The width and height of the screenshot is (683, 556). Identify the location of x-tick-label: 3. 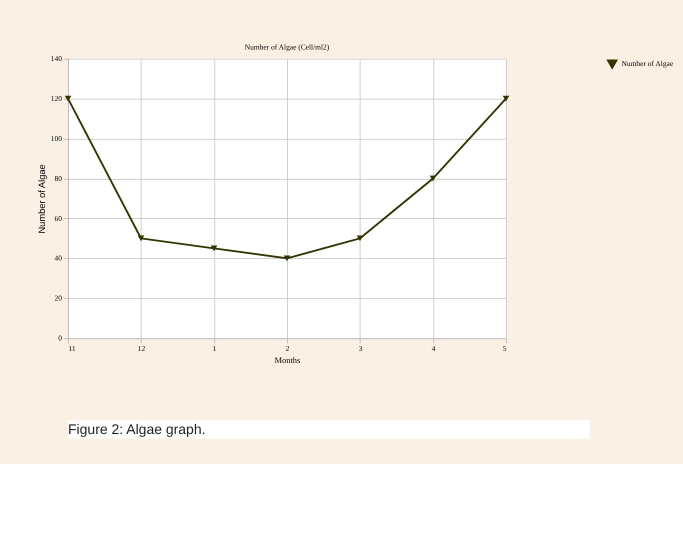
(360, 348).